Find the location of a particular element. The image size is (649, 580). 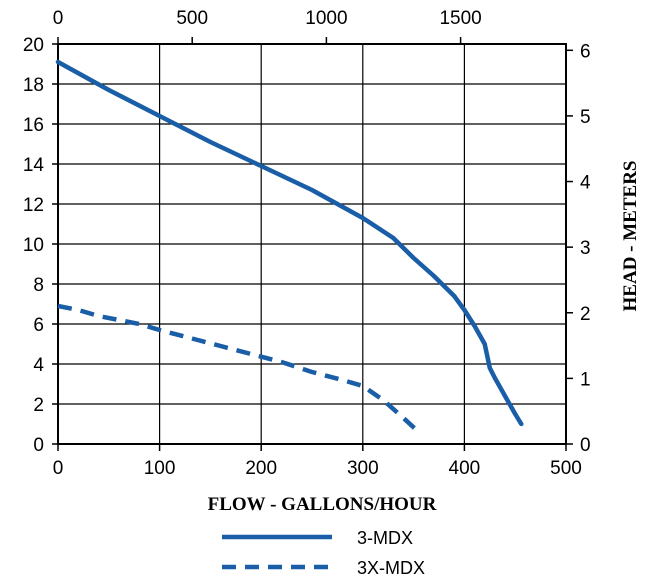

right-tick-label: 5 is located at coordinates (585, 117).